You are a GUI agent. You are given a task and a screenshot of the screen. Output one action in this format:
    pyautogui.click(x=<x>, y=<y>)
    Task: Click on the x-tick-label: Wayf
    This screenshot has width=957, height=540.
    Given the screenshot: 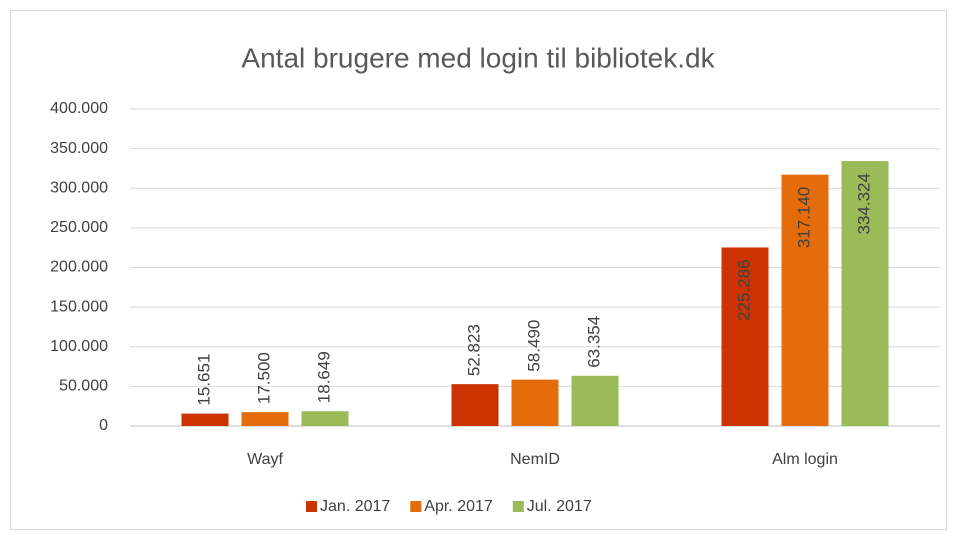 What is the action you would take?
    pyautogui.click(x=265, y=459)
    